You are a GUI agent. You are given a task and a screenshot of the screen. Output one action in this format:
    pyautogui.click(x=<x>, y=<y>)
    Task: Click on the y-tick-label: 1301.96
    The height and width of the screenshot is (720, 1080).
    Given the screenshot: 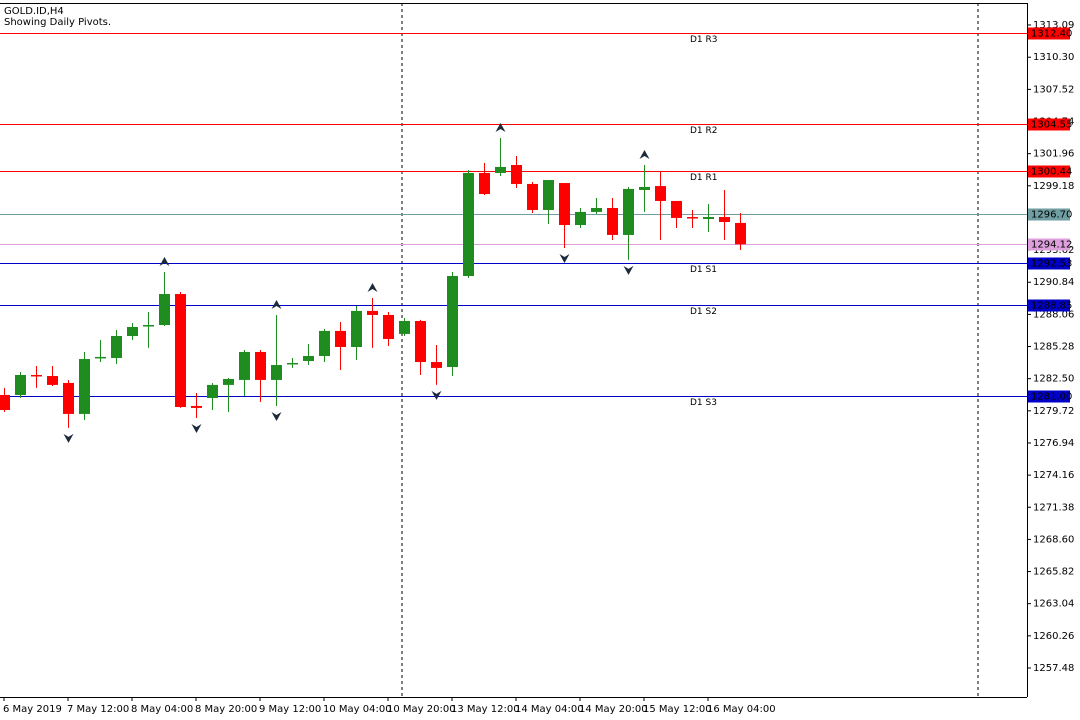 What is the action you would take?
    pyautogui.click(x=1053, y=154)
    